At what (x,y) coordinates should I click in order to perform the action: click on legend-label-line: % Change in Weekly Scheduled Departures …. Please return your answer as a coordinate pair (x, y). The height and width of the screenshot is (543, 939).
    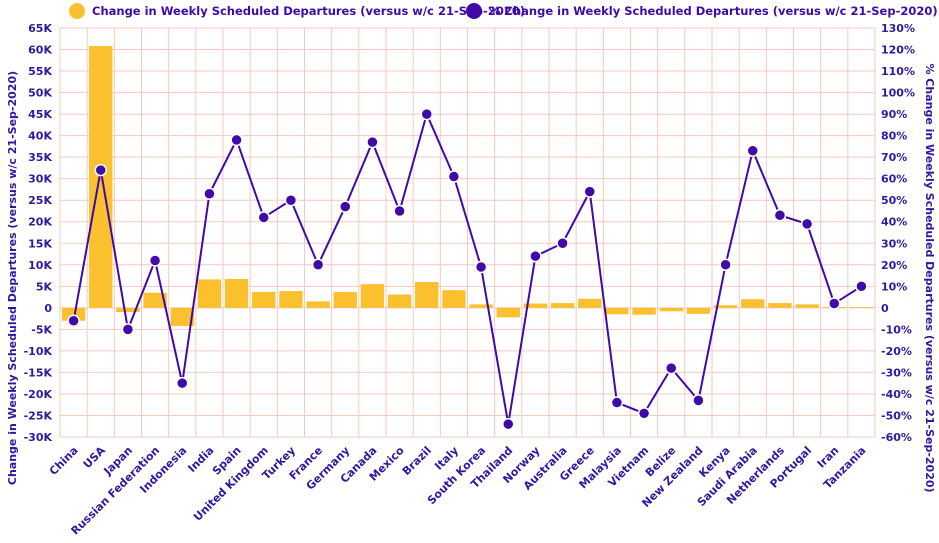
    Looking at the image, I should click on (713, 11).